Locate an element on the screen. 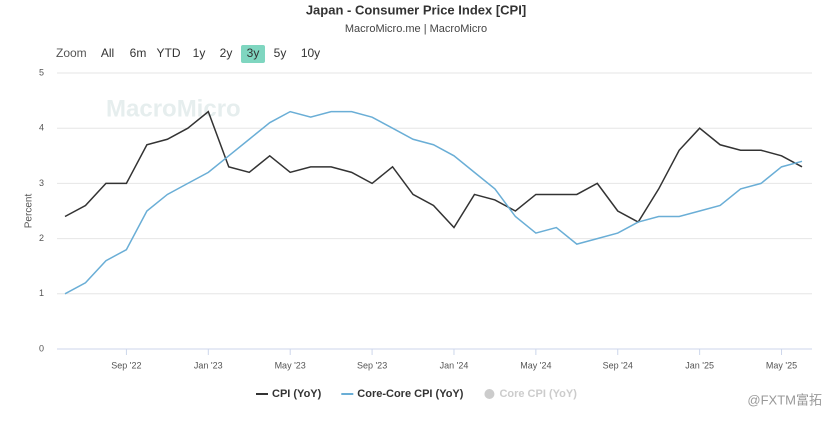 Image resolution: width=832 pixels, height=432 pixels. x-tick-label: May '24 is located at coordinates (535, 365).